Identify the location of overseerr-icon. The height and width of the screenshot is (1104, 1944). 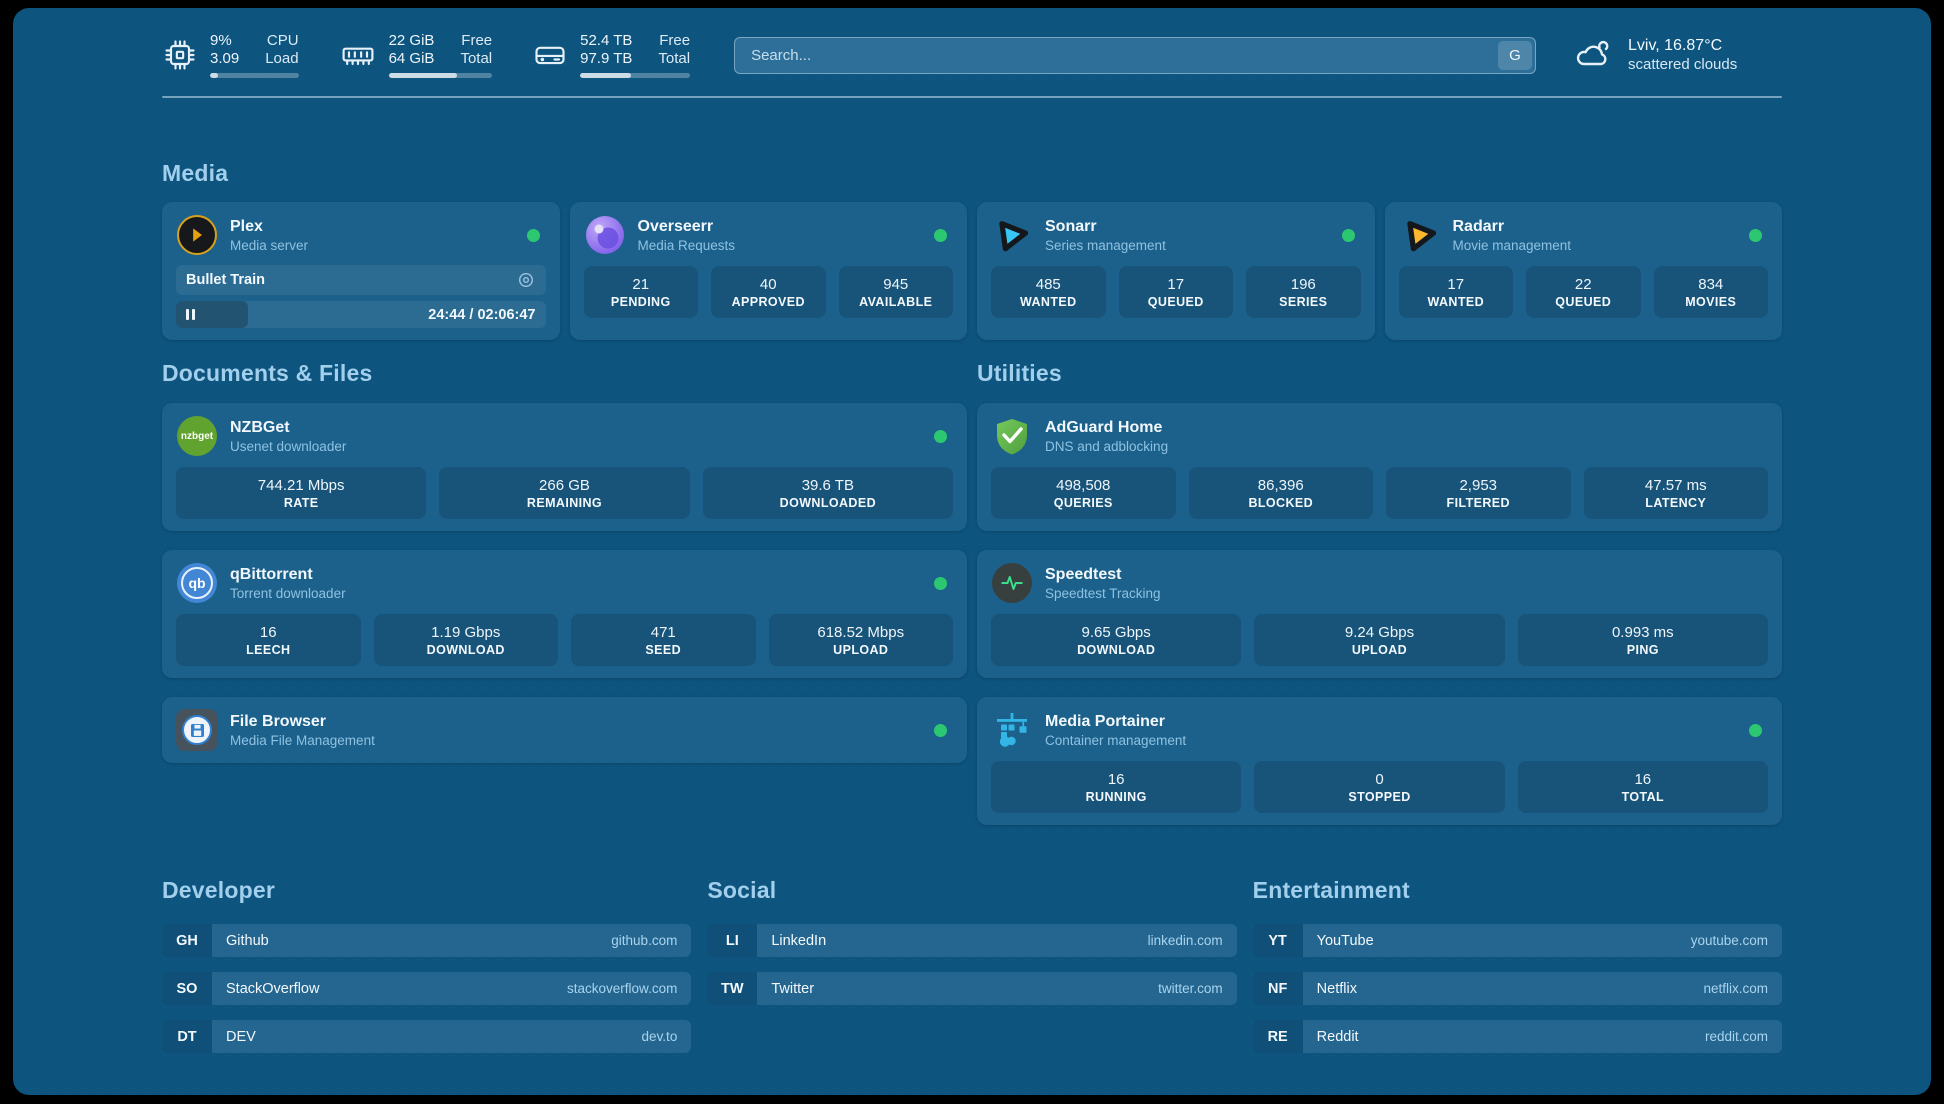
(605, 235).